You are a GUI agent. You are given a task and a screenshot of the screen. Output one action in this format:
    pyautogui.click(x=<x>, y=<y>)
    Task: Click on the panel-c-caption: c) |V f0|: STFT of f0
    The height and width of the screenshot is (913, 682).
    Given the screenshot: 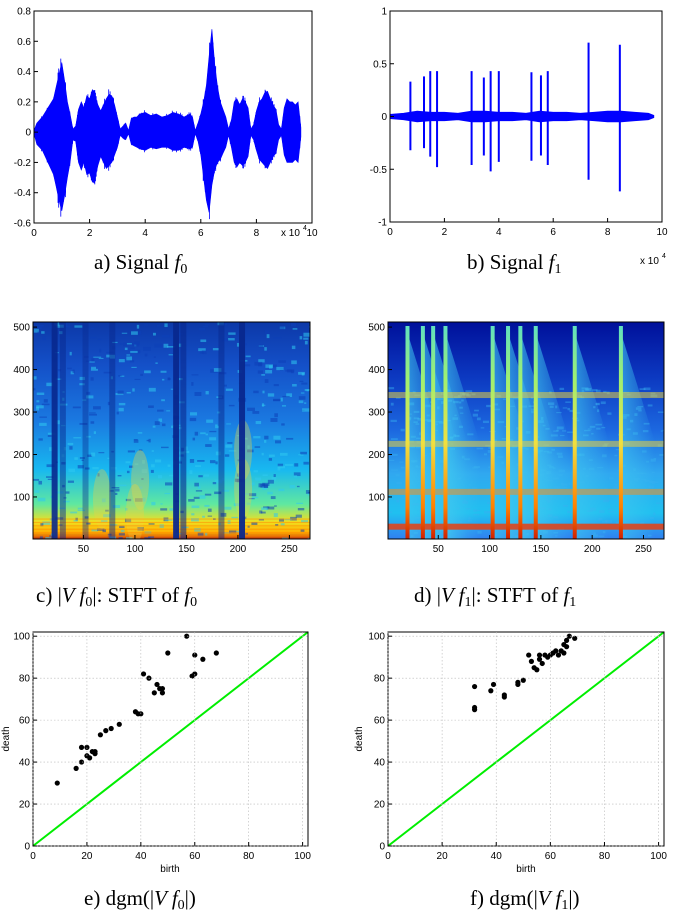 What is the action you would take?
    pyautogui.click(x=116, y=596)
    